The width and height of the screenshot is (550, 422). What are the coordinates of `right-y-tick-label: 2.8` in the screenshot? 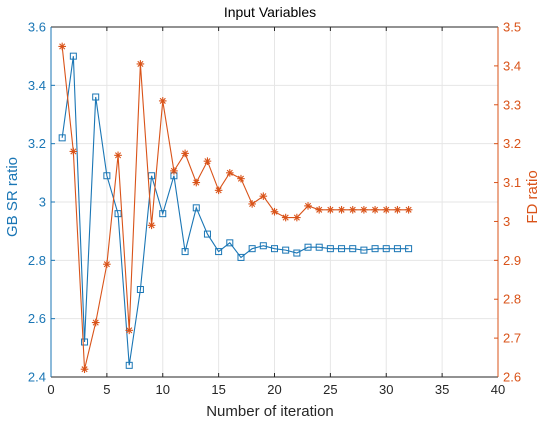 It's located at (512, 299).